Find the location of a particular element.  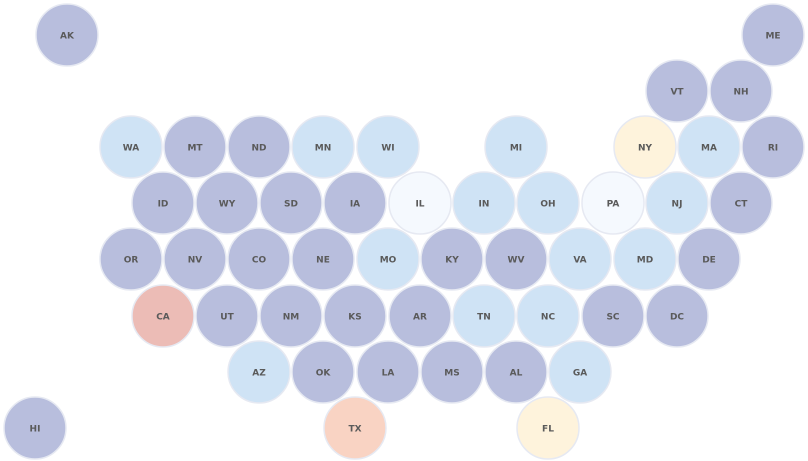

state-label: ID is located at coordinates (163, 205).